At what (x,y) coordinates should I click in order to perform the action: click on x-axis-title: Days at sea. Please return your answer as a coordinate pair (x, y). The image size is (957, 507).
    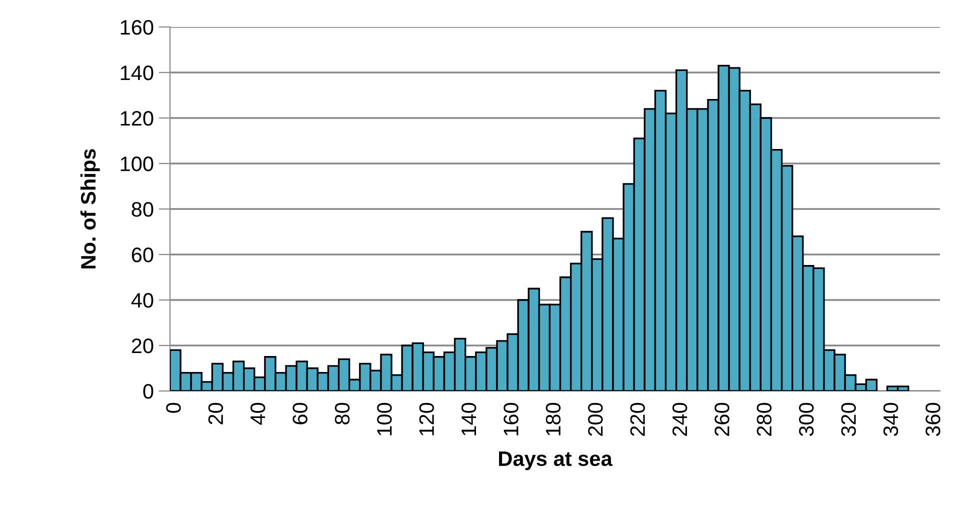
    Looking at the image, I should click on (555, 461).